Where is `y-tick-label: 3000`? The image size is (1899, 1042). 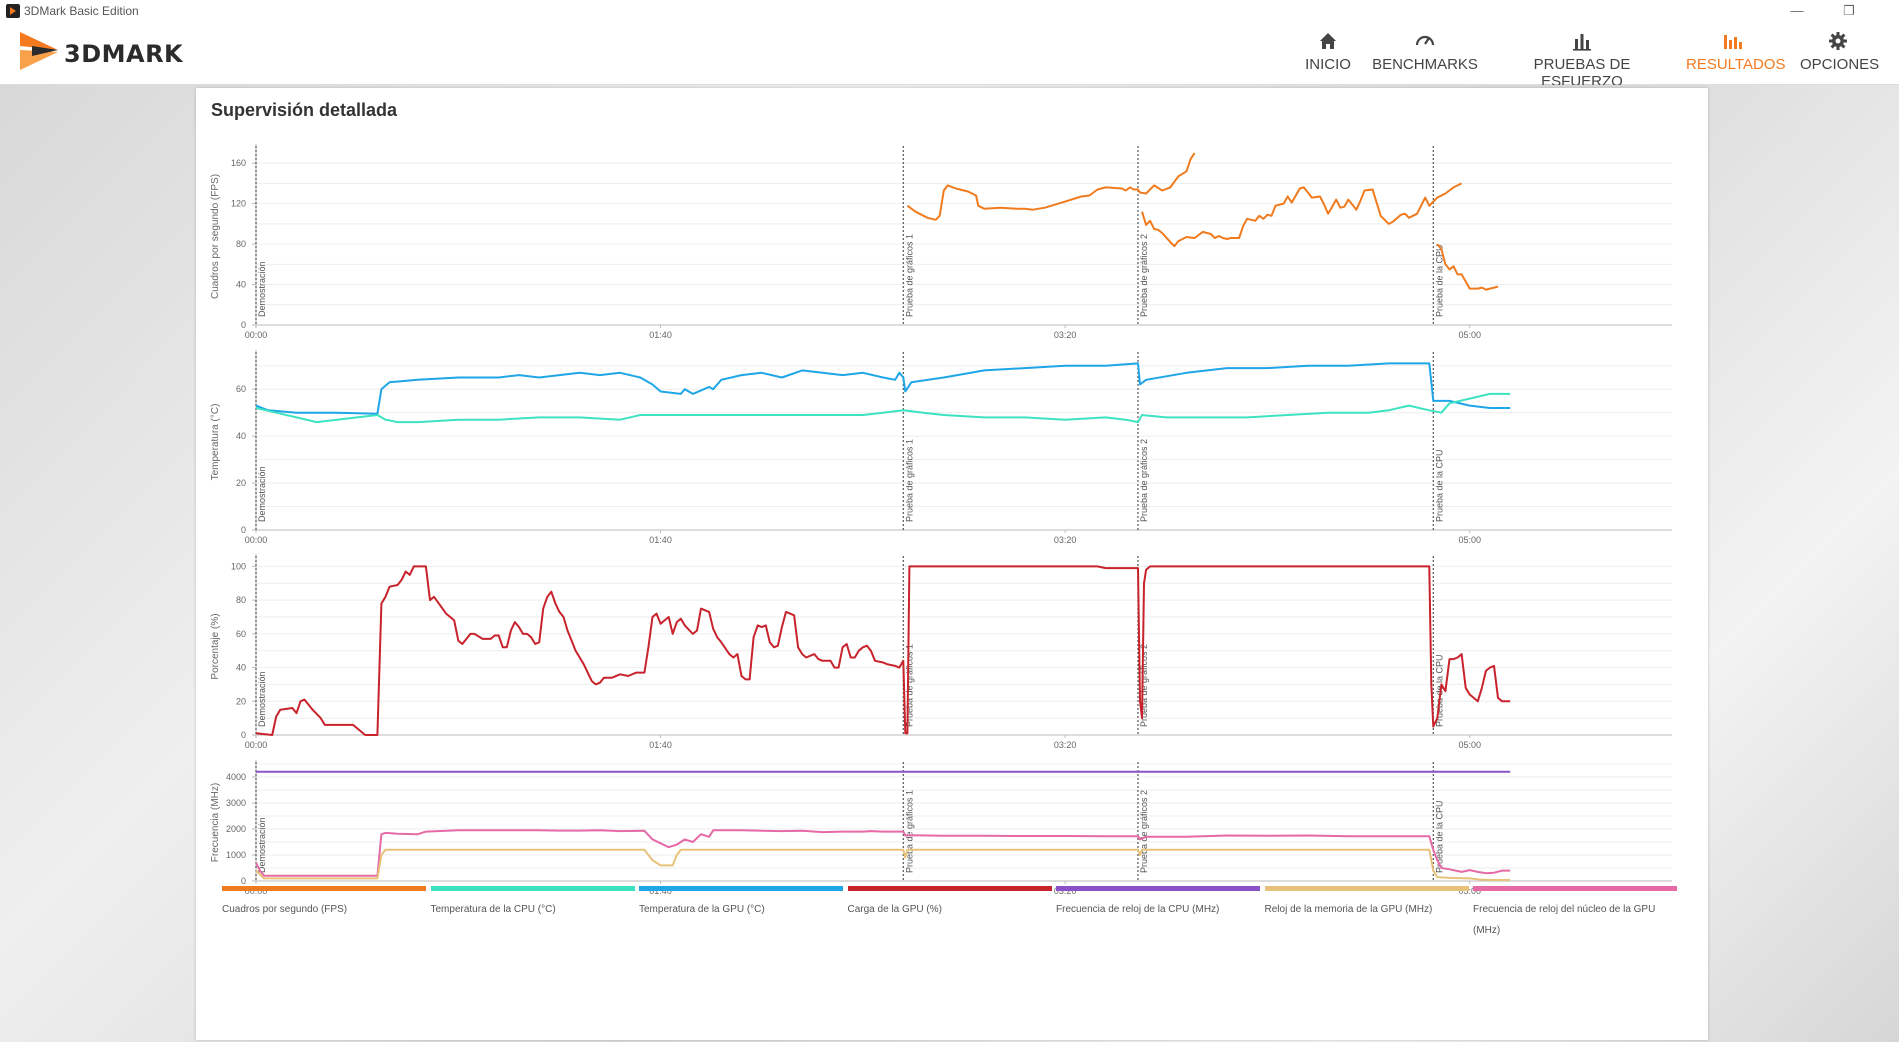
y-tick-label: 3000 is located at coordinates (236, 803).